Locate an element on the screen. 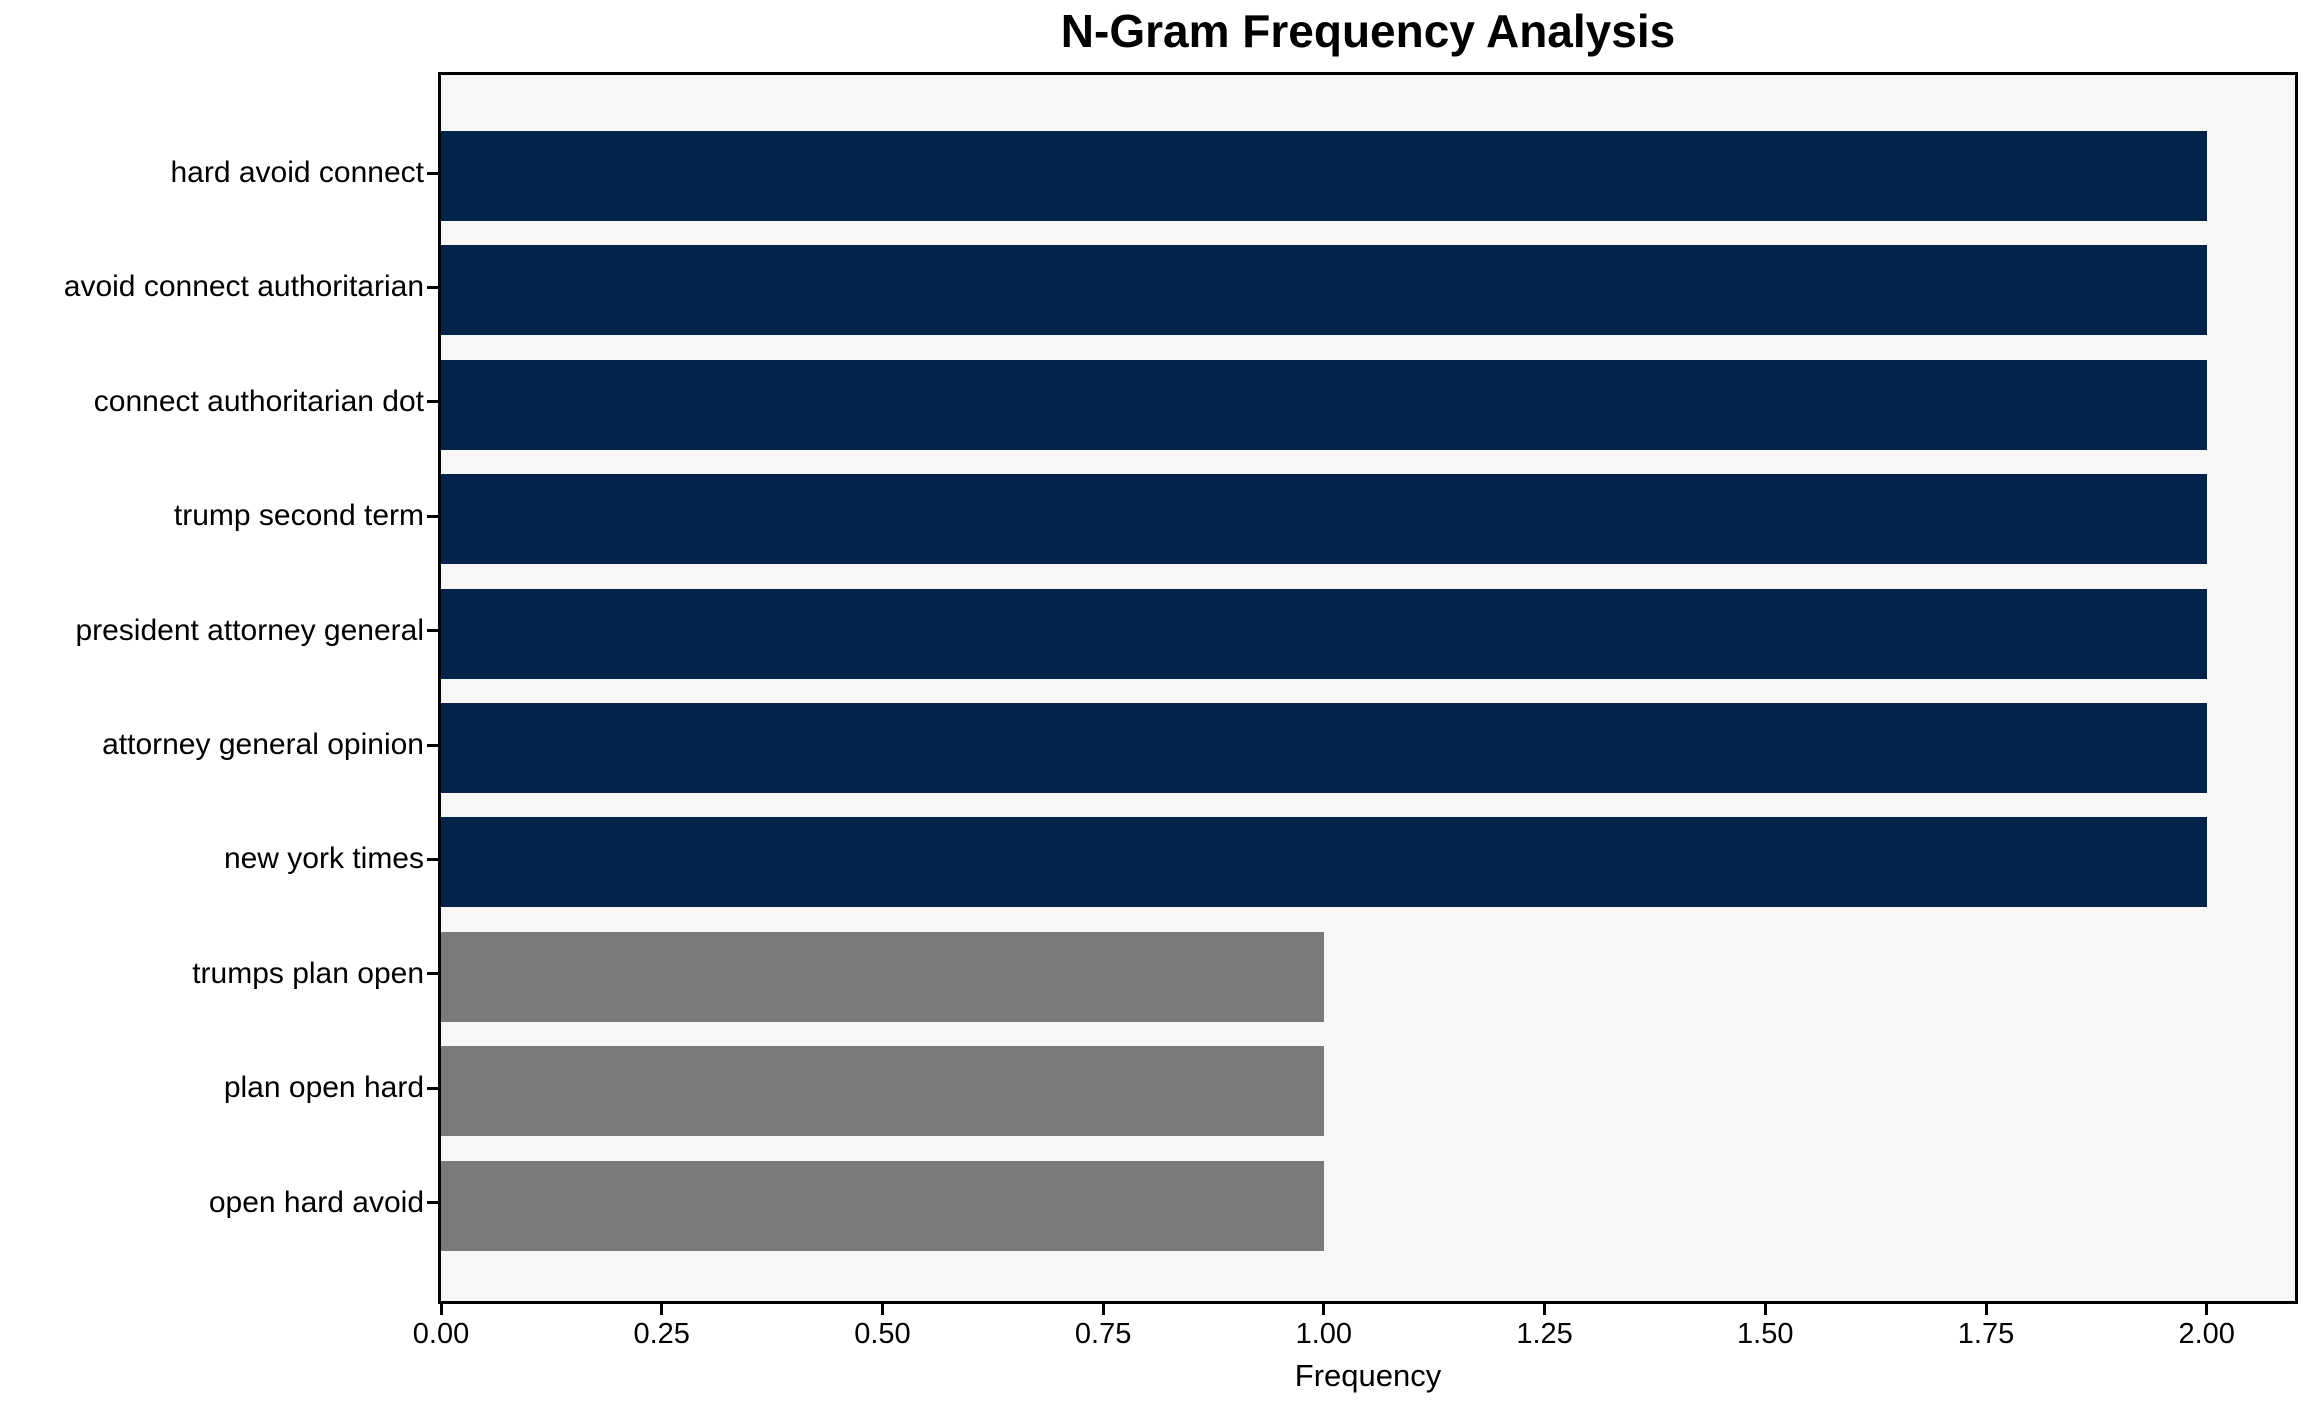 The image size is (2319, 1414). x-tick-label: 0.25 is located at coordinates (661, 1334).